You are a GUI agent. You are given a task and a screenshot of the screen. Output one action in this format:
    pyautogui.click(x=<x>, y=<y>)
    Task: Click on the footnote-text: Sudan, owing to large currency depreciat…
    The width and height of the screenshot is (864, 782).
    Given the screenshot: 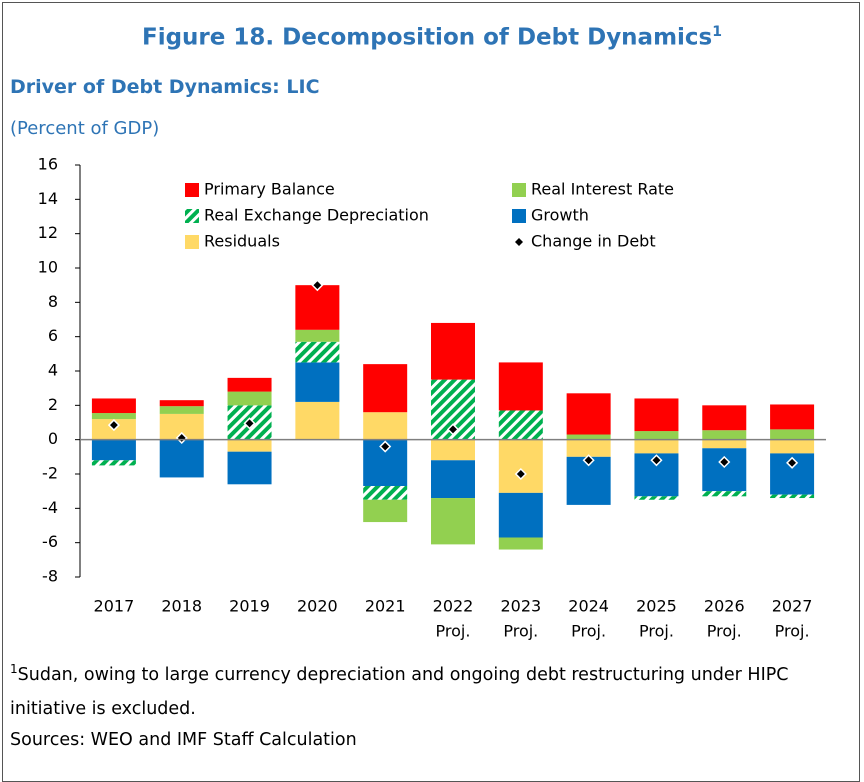 What is the action you would take?
    pyautogui.click(x=399, y=692)
    